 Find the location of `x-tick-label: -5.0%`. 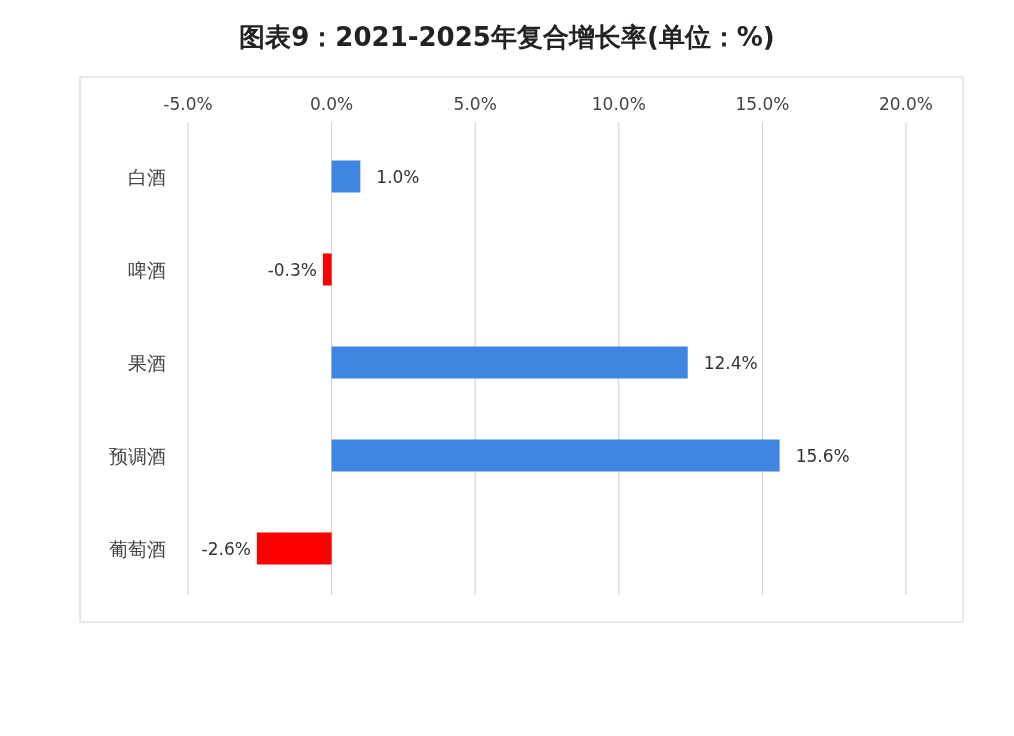

x-tick-label: -5.0% is located at coordinates (188, 104).